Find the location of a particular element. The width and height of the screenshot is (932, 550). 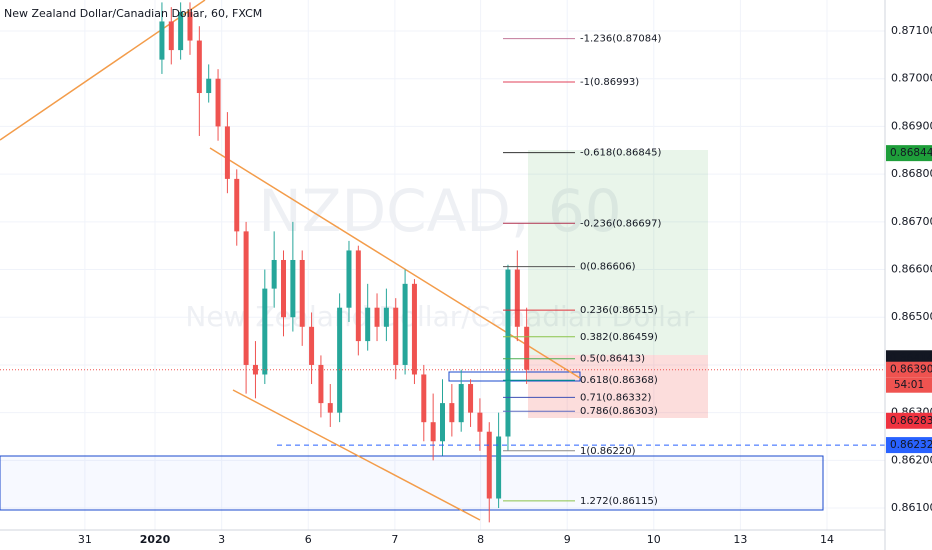

fib-label: 0.618(0.86368) is located at coordinates (619, 380).